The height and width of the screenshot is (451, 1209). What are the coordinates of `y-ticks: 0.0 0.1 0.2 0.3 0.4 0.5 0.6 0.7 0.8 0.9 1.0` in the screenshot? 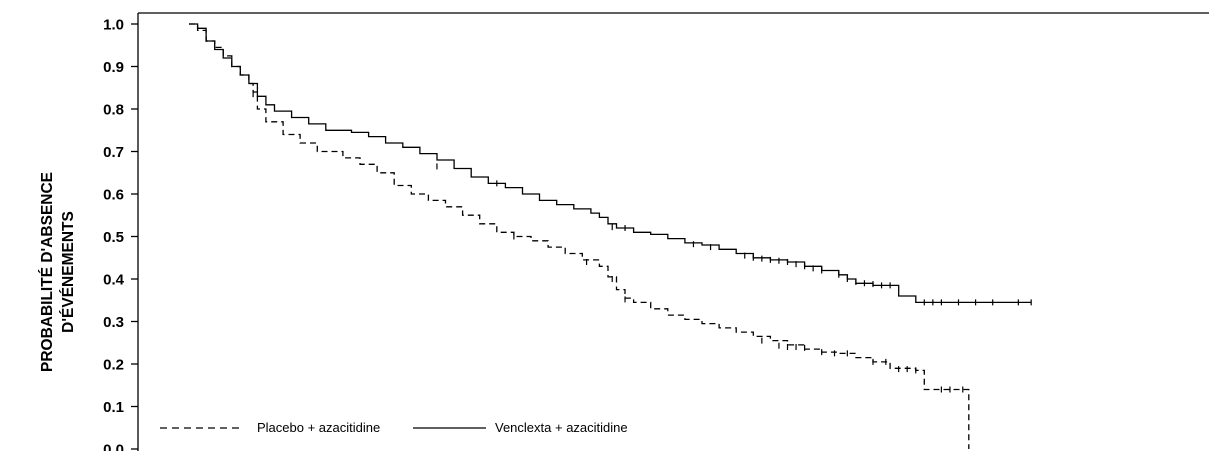 It's located at (120, 234).